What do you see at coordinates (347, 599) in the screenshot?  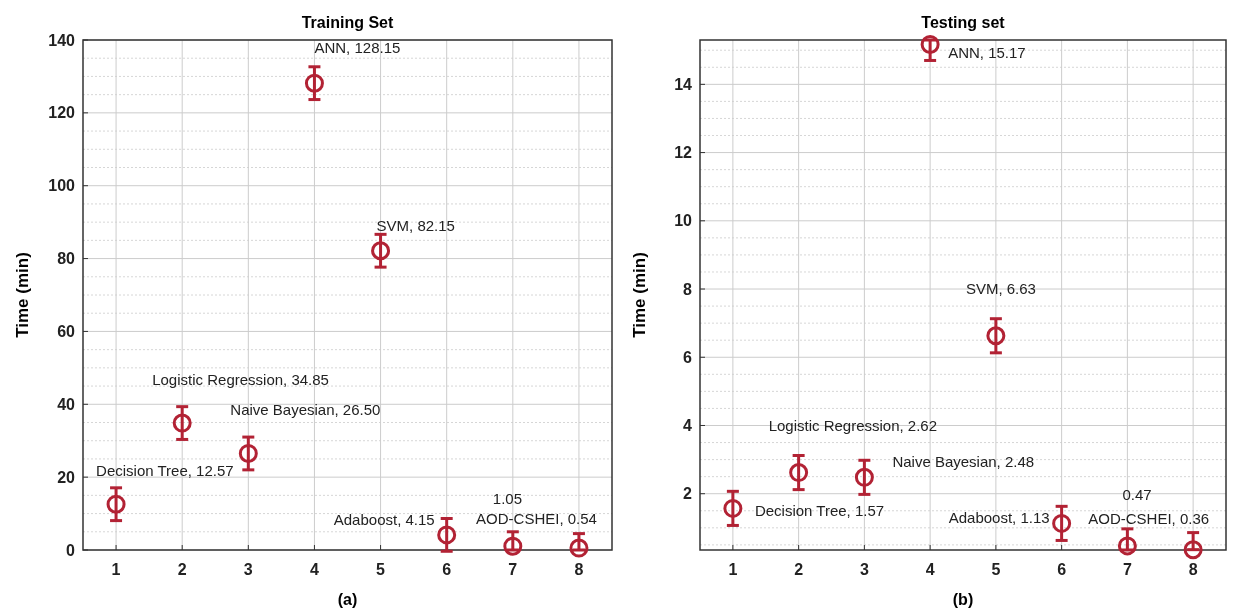 I see `x-axis-title: (a)` at bounding box center [347, 599].